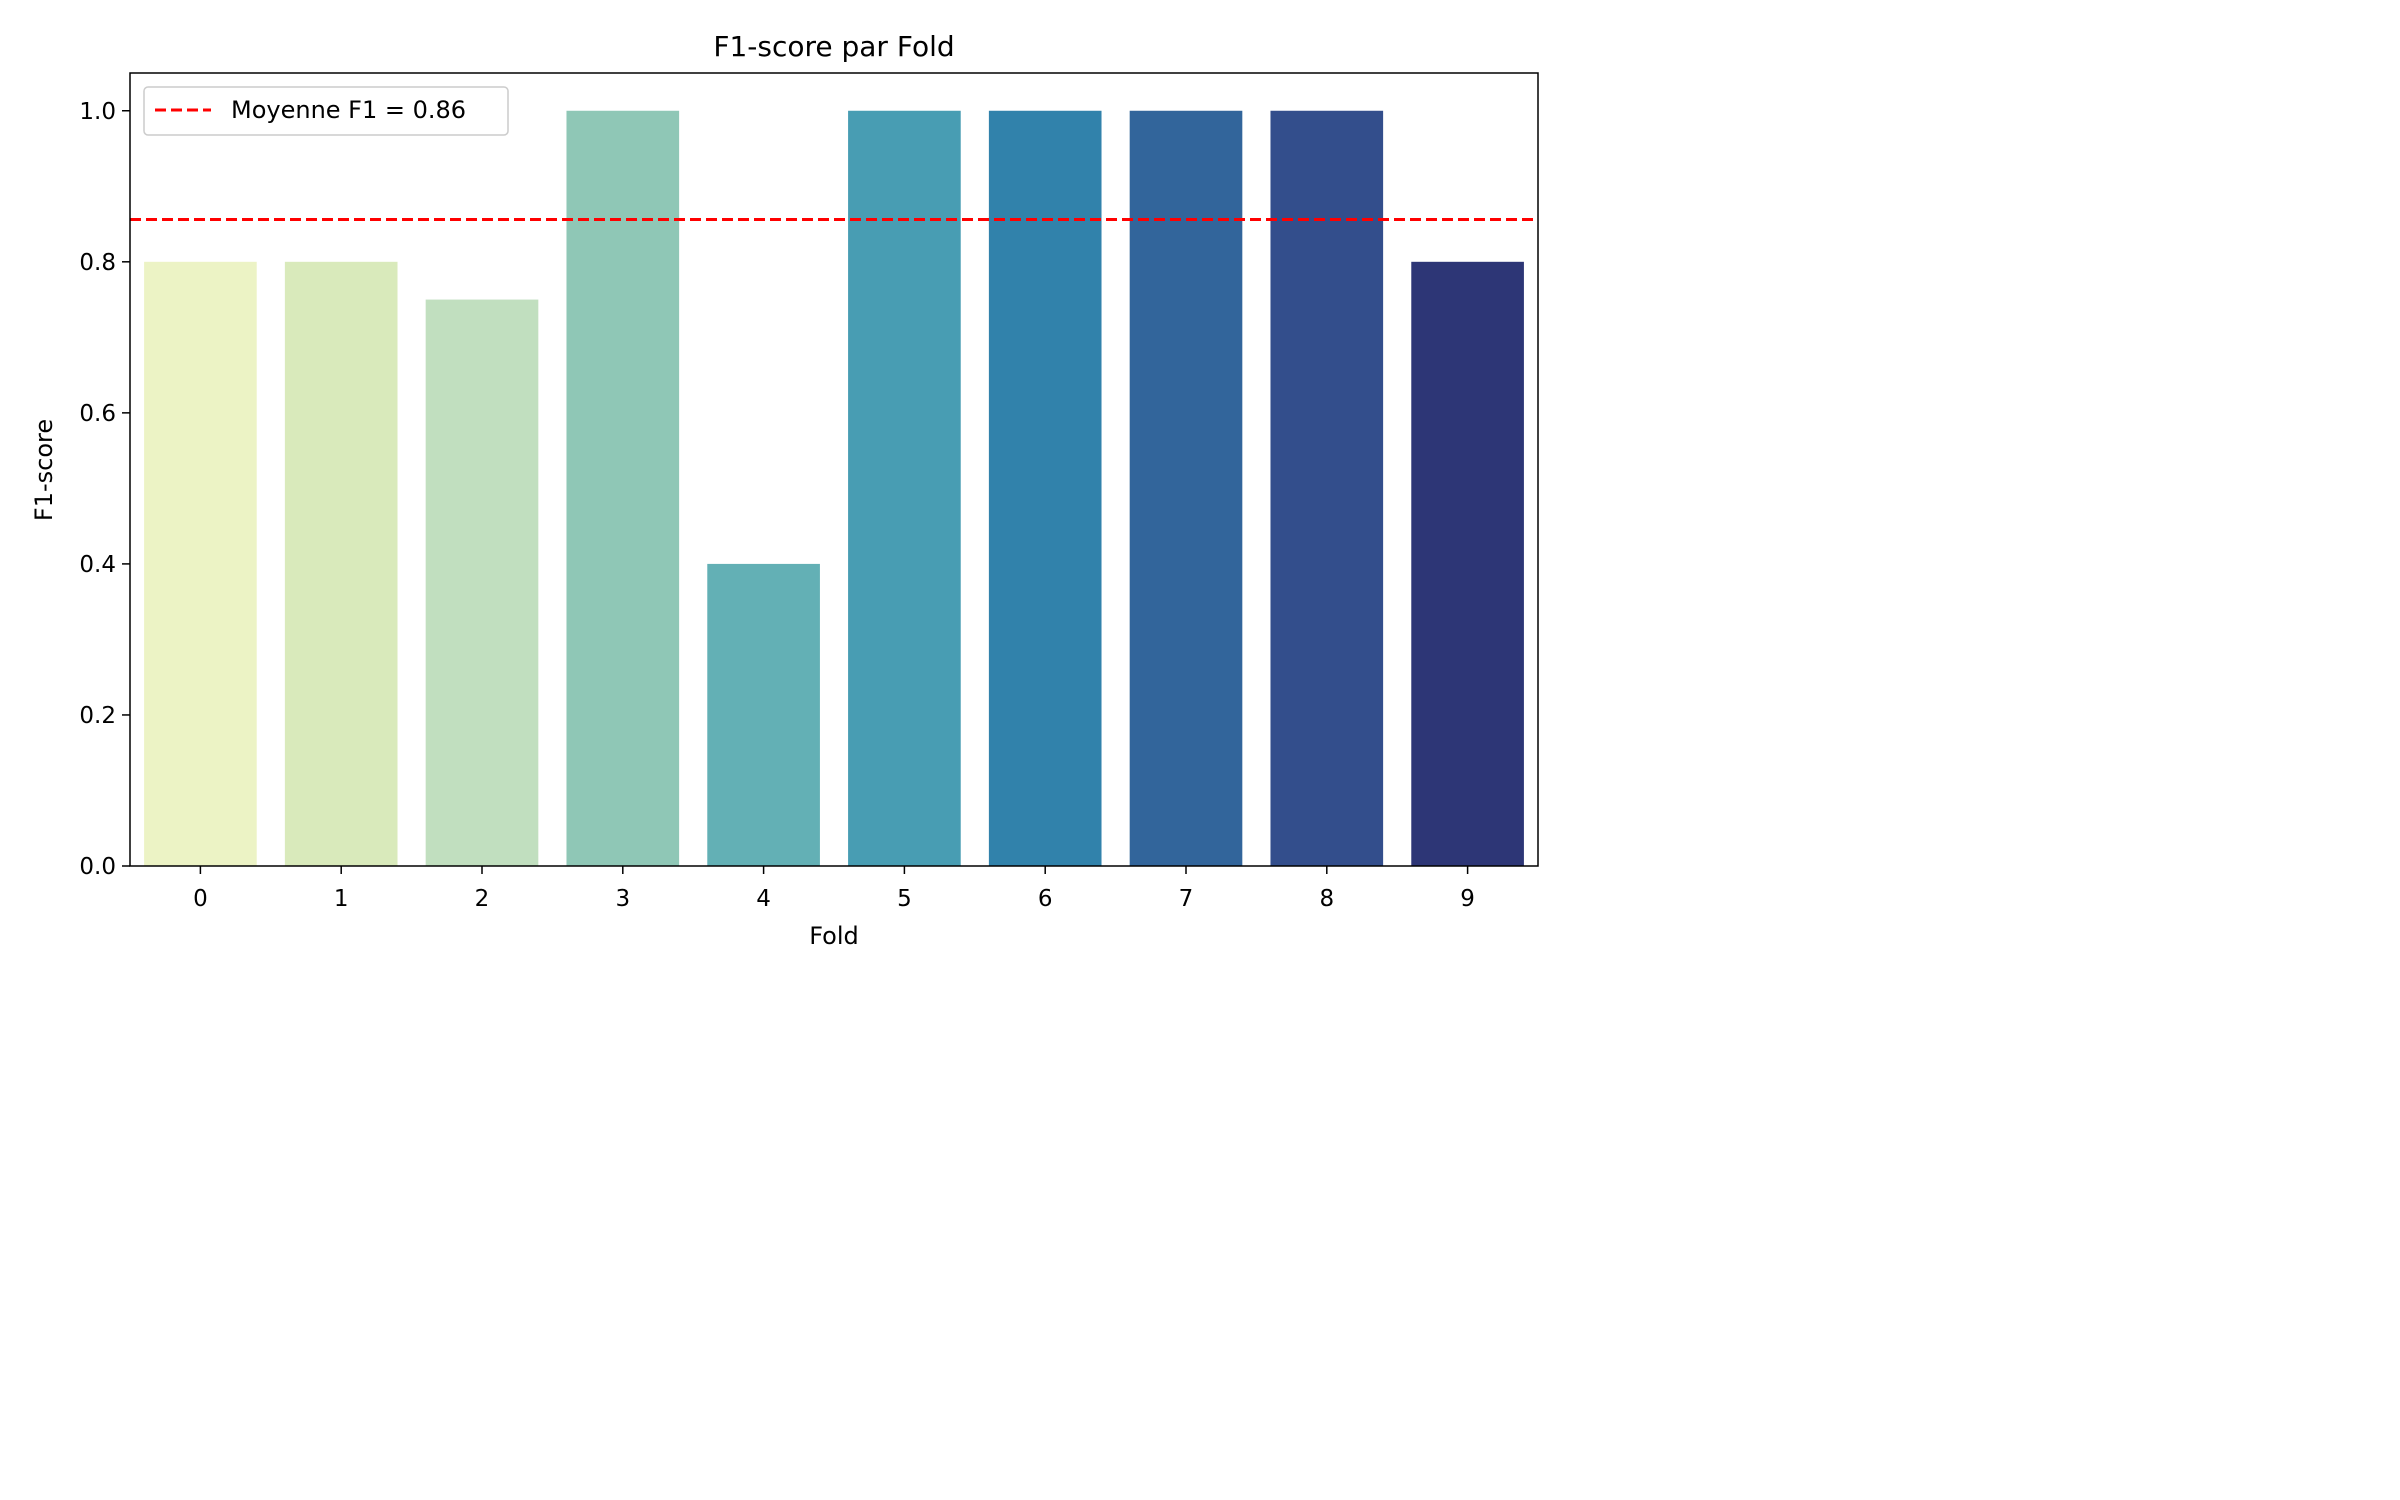 This screenshot has width=2400, height=1500. I want to click on y-tick-label: 0.4, so click(97, 565).